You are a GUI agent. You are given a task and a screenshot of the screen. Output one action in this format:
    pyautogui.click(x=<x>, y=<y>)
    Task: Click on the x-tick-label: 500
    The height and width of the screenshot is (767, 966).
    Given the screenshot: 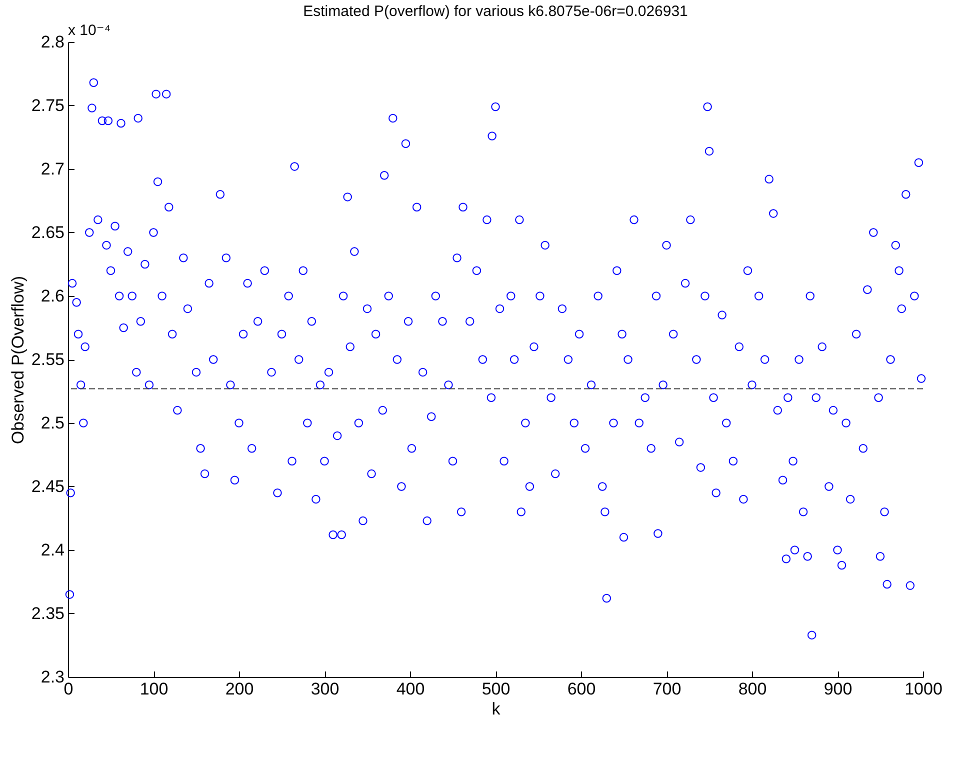 What is the action you would take?
    pyautogui.click(x=496, y=689)
    